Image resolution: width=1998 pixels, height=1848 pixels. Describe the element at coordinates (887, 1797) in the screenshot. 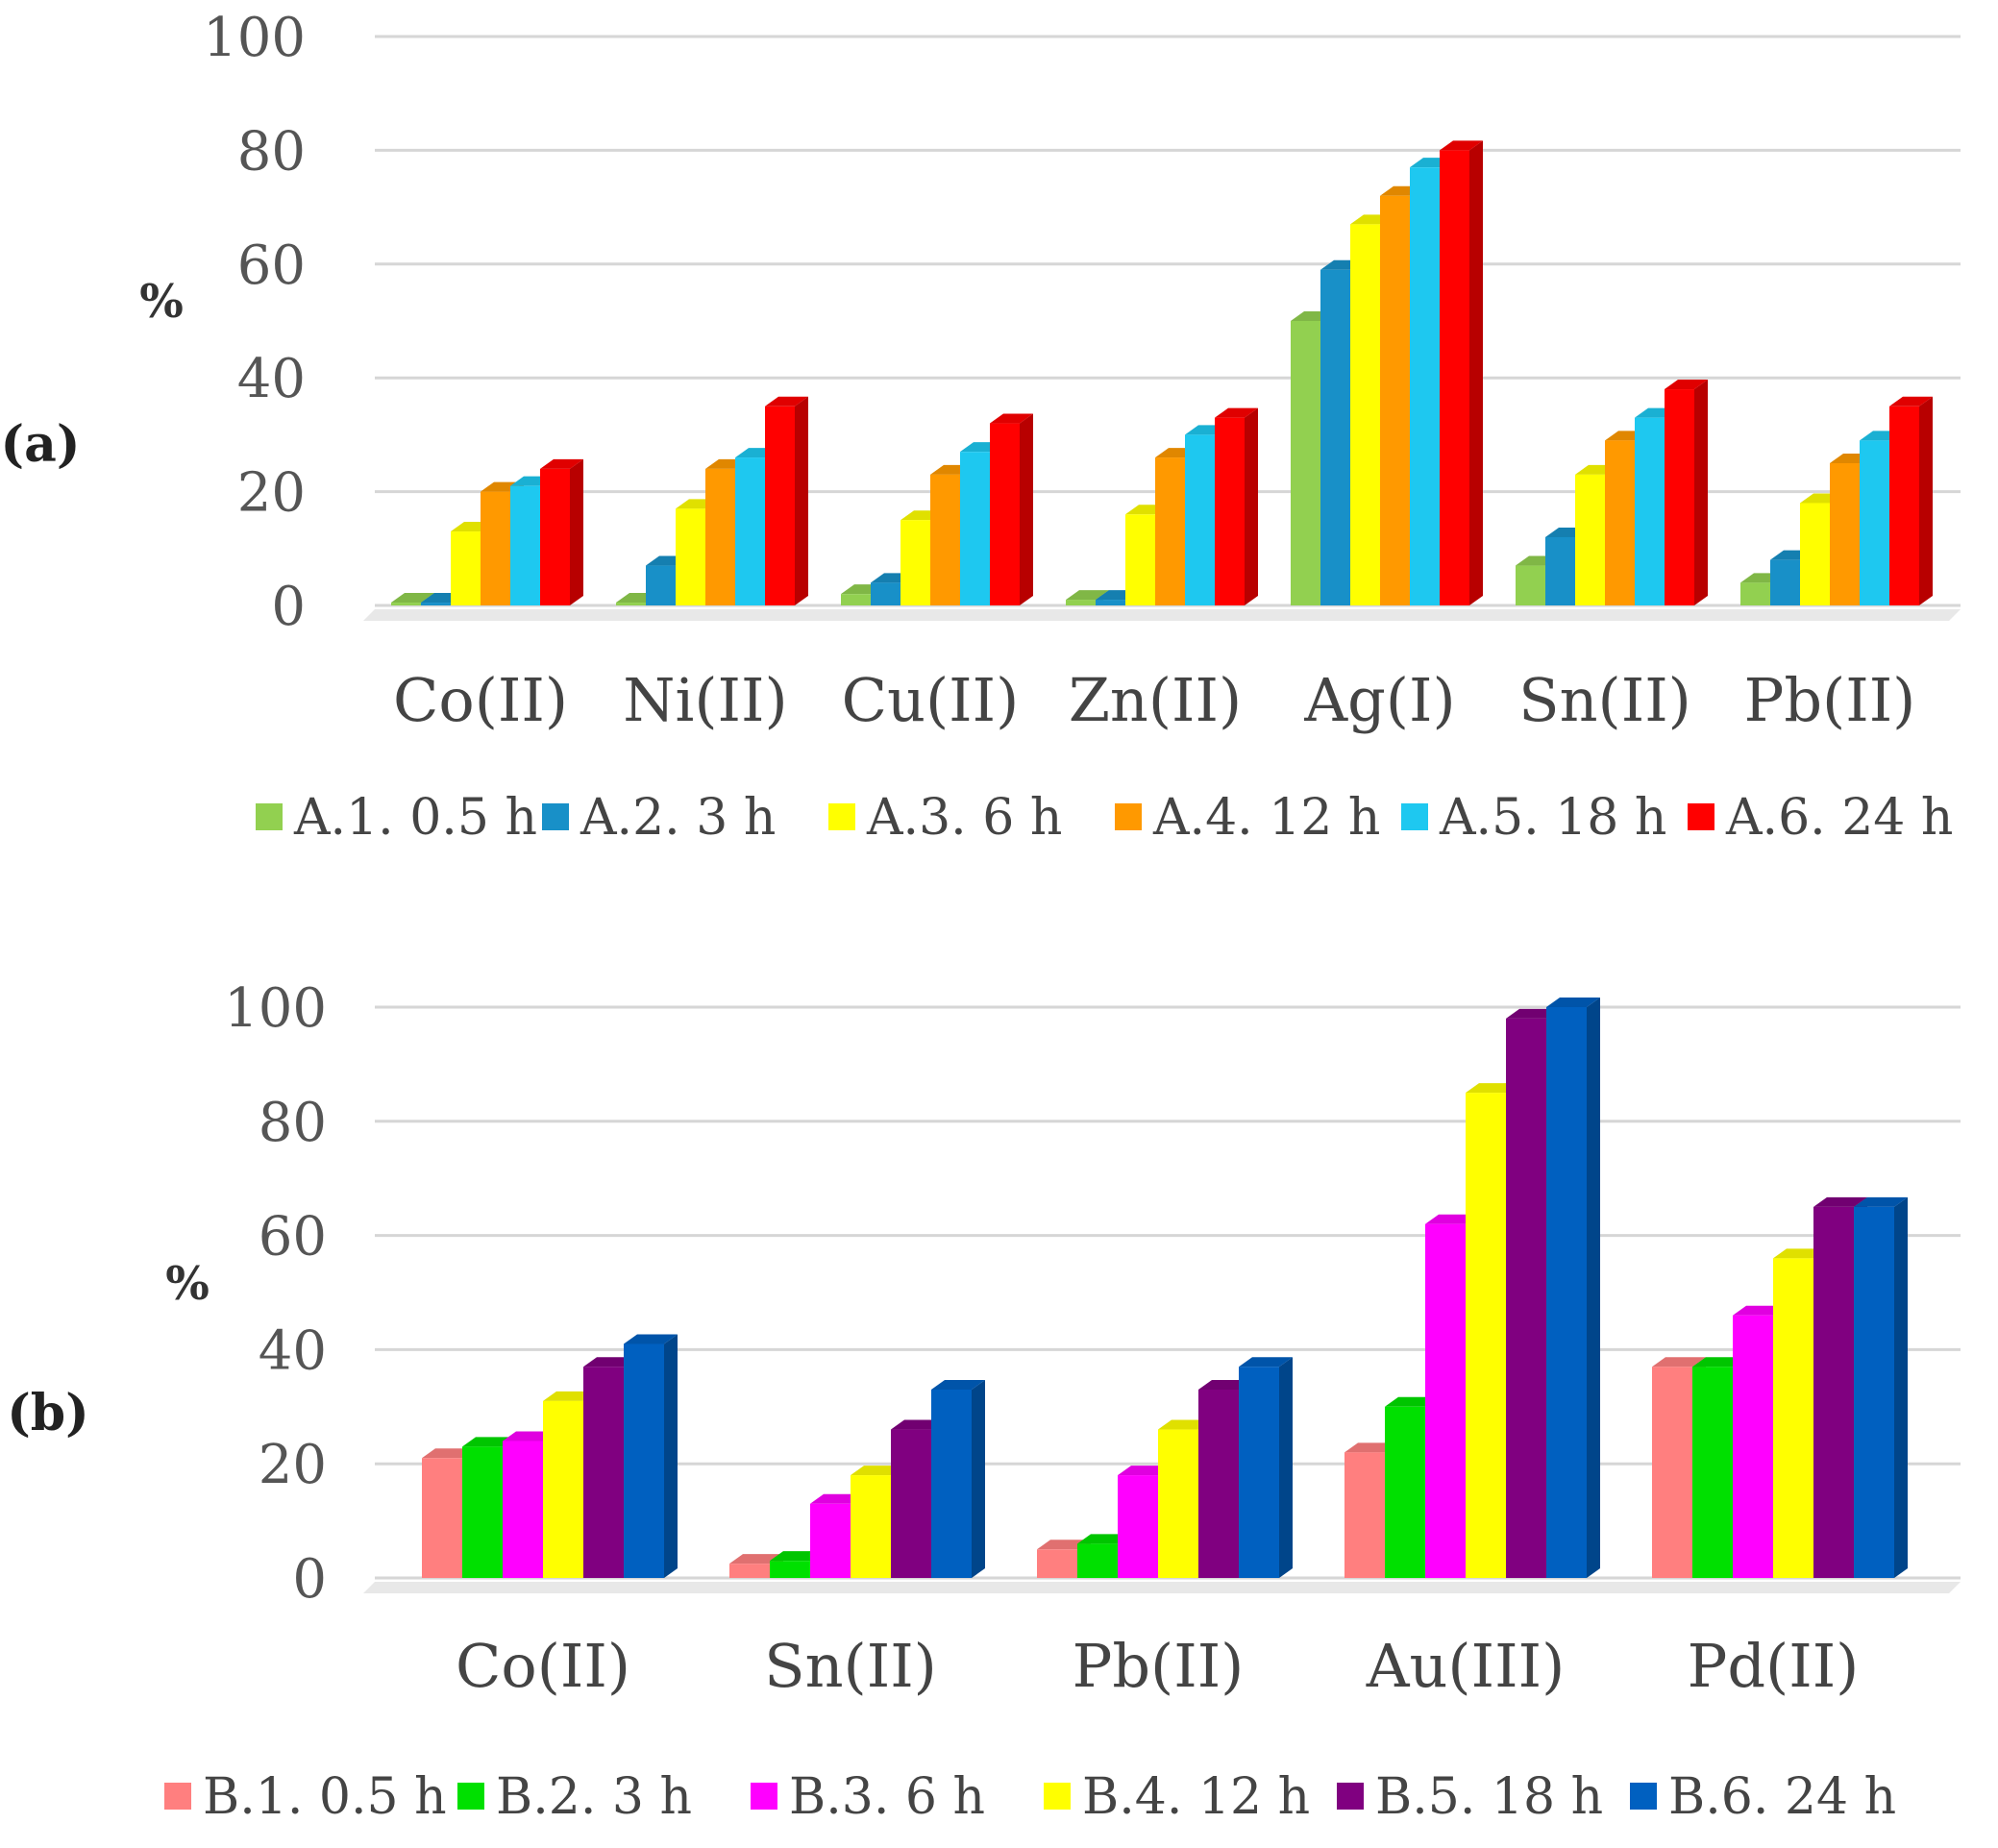

I see `legend-label: B.3. 6 h` at that location.